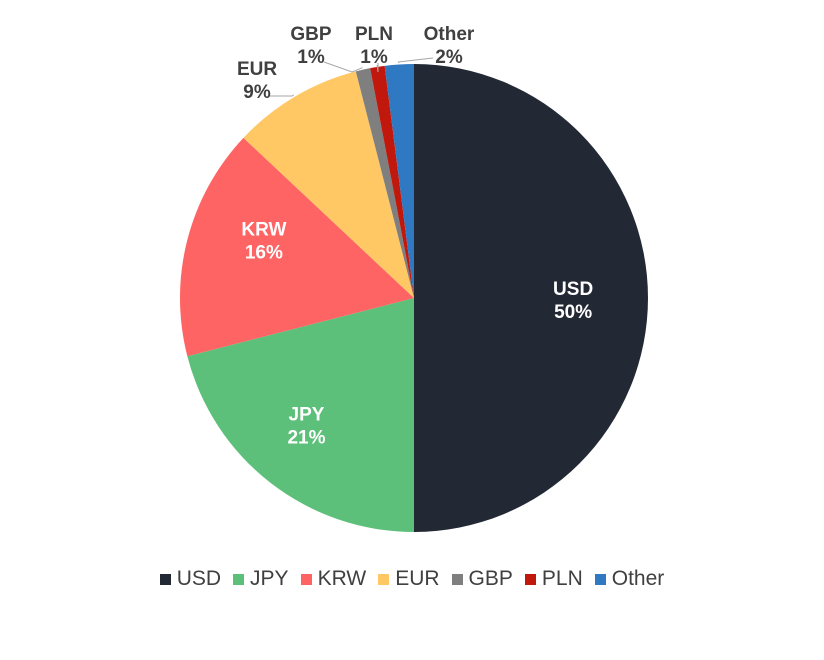 Image resolution: width=824 pixels, height=660 pixels. I want to click on legend-swatch-pln, so click(530, 579).